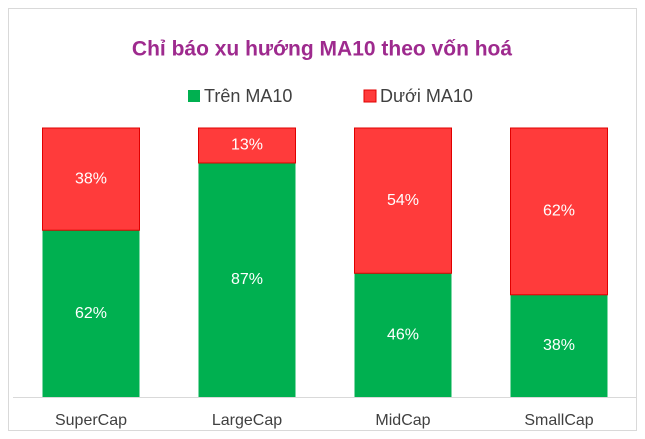  What do you see at coordinates (322, 49) in the screenshot?
I see `chart-title: Chỉ báo xu hướng MA10 theo vốn hoá` at bounding box center [322, 49].